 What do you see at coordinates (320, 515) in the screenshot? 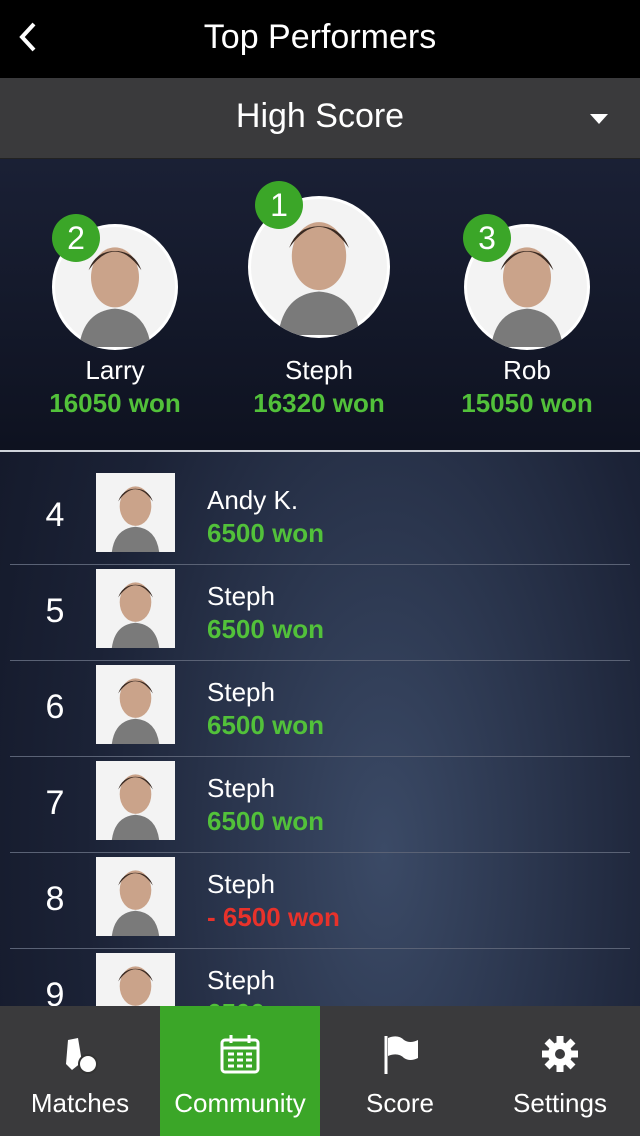
I see `leaderboard-row: 4 Andy K. 6500 won` at bounding box center [320, 515].